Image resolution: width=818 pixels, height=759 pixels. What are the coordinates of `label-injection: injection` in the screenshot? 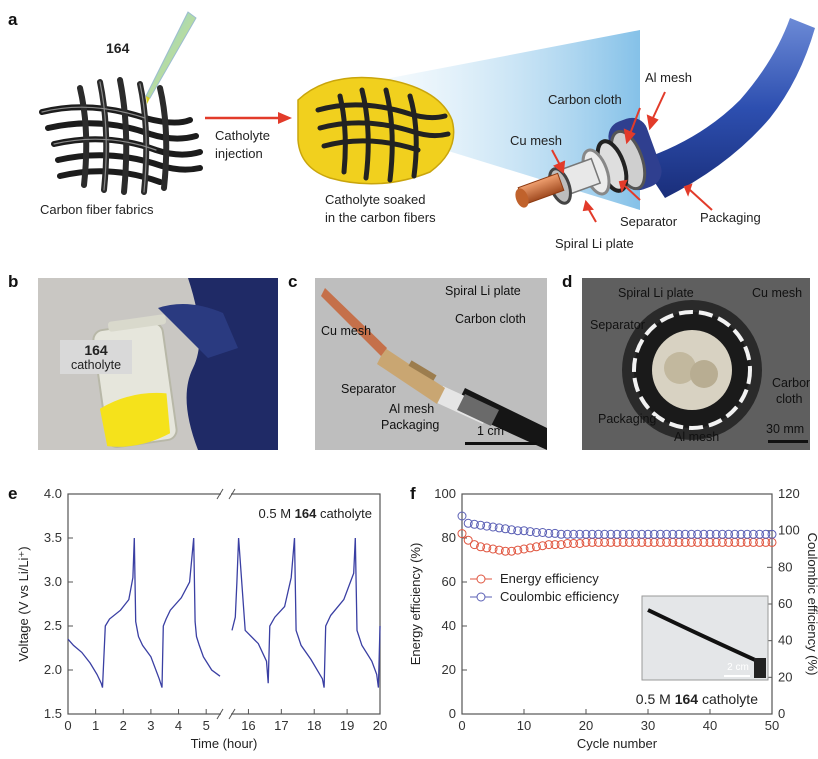 It's located at (239, 153).